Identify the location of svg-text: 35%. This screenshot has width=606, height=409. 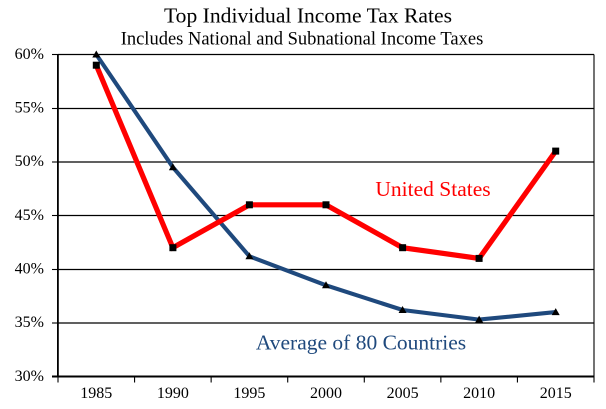
(29, 322).